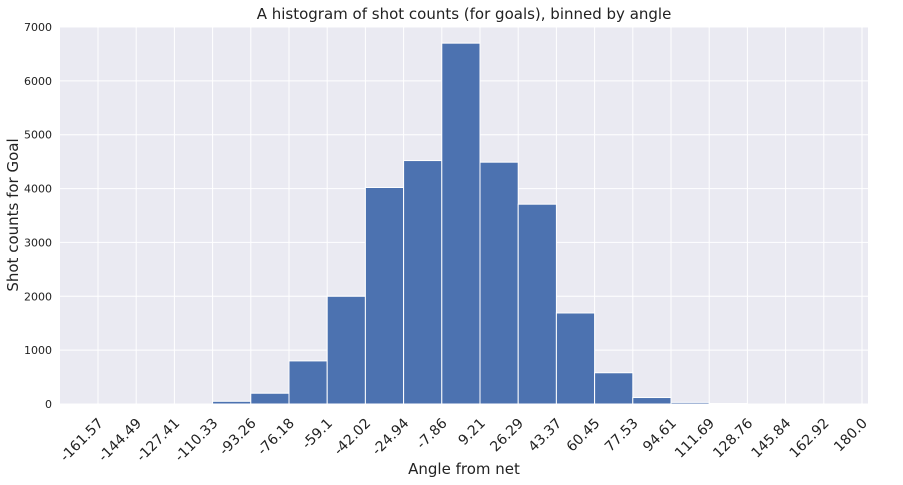  What do you see at coordinates (237, 436) in the screenshot?
I see `x-tick-label: -93.26` at bounding box center [237, 436].